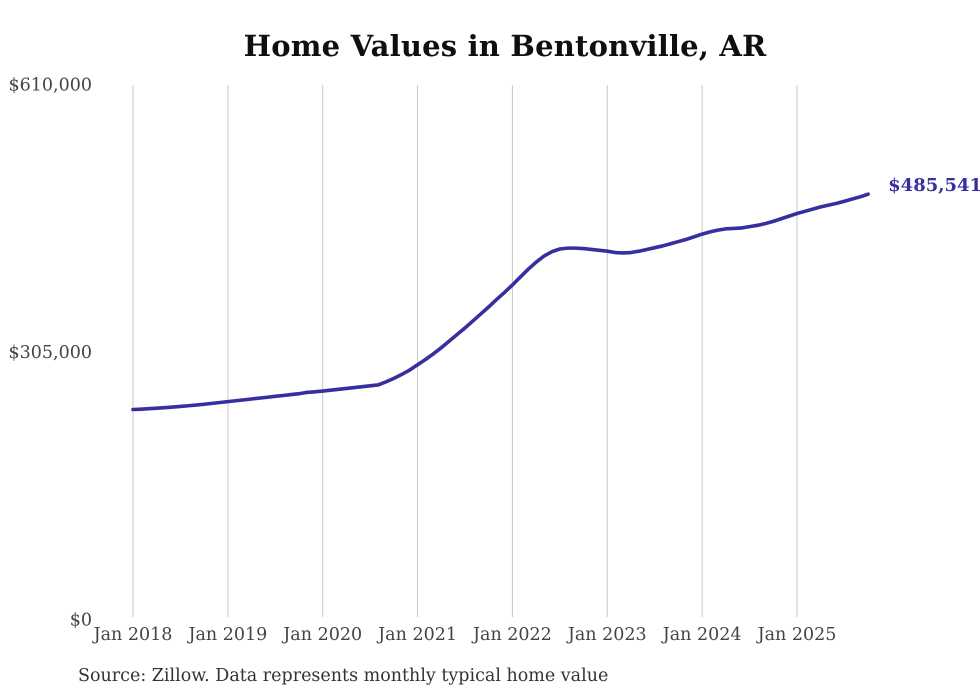 This screenshot has height=699, width=980. Describe the element at coordinates (50, 86) in the screenshot. I see `y-tick-label: $610,000` at that location.